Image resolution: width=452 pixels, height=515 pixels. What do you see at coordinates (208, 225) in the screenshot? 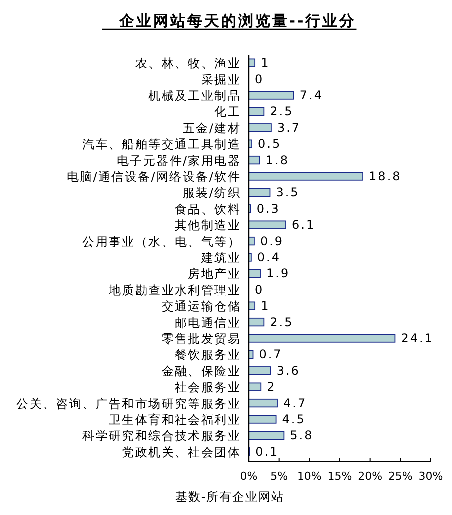
I see `y-tick-label: 其他制造业` at bounding box center [208, 225].